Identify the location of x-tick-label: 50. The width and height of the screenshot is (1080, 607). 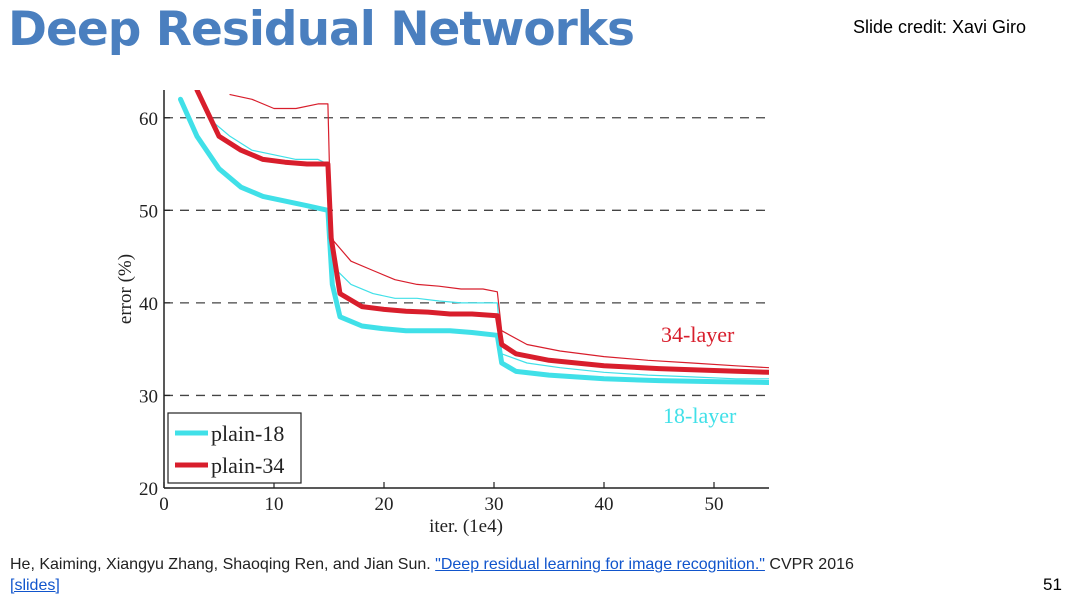
(714, 504).